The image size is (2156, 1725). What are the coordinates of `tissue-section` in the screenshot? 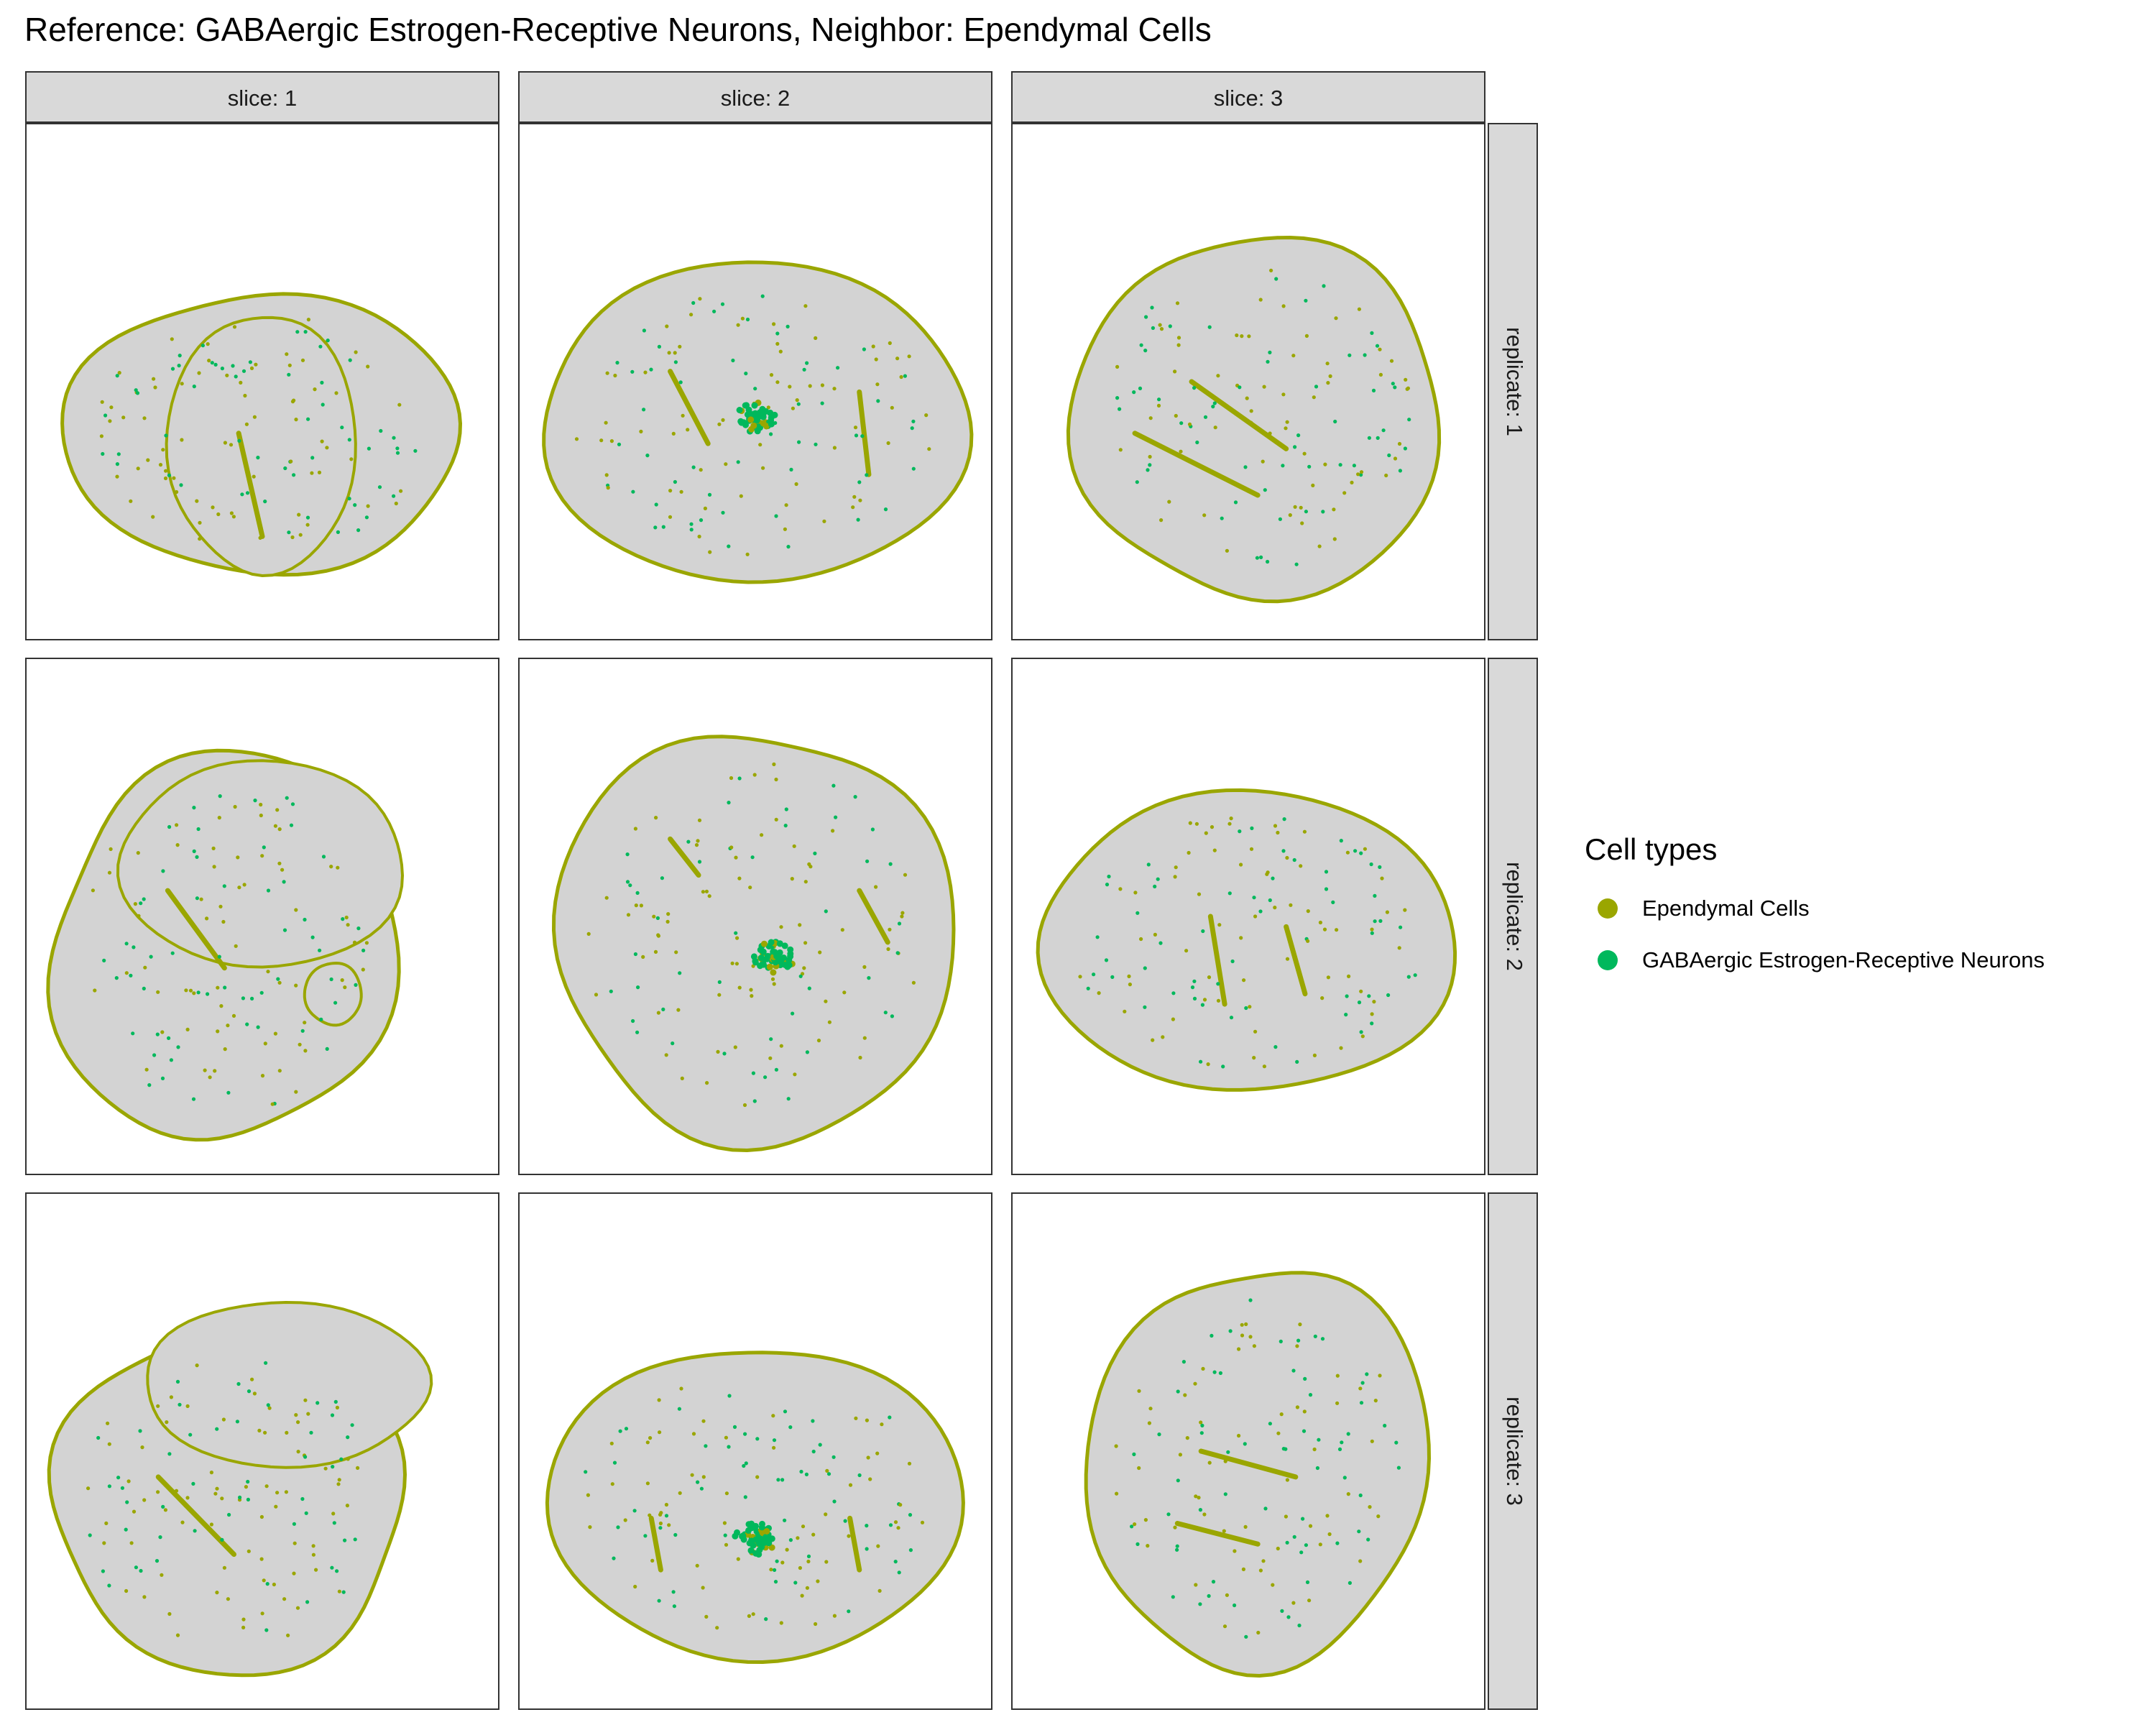 It's located at (754, 944).